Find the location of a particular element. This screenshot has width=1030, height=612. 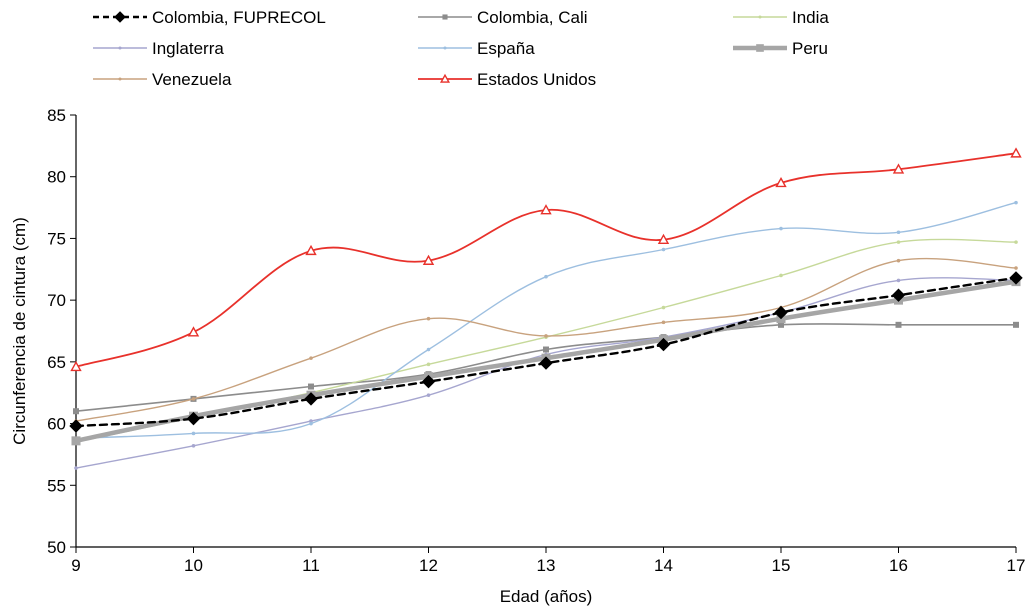

y-tick-label: 55 is located at coordinates (56, 485).